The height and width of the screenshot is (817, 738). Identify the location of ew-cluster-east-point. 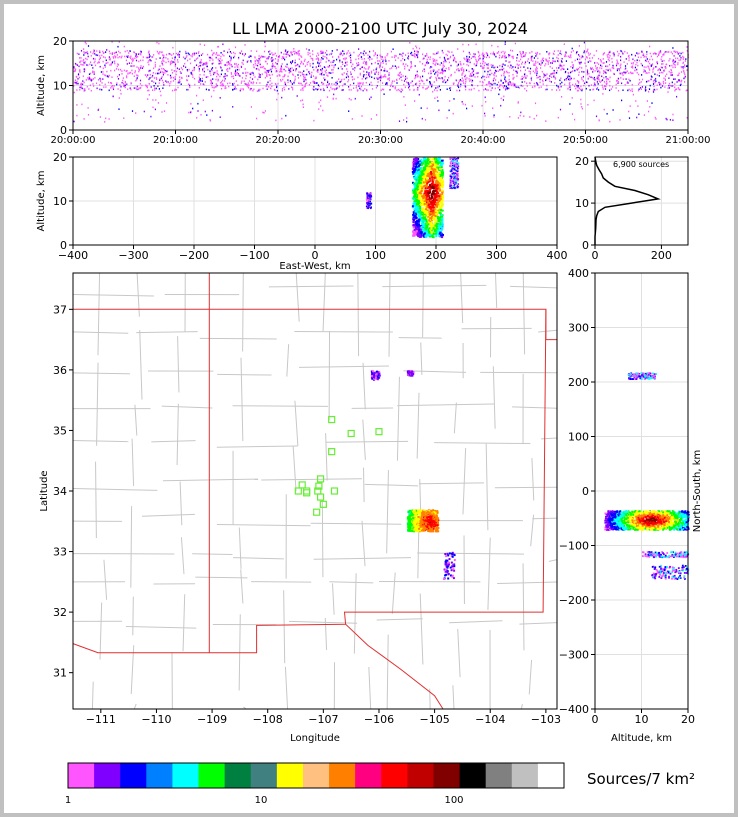
(458, 184).